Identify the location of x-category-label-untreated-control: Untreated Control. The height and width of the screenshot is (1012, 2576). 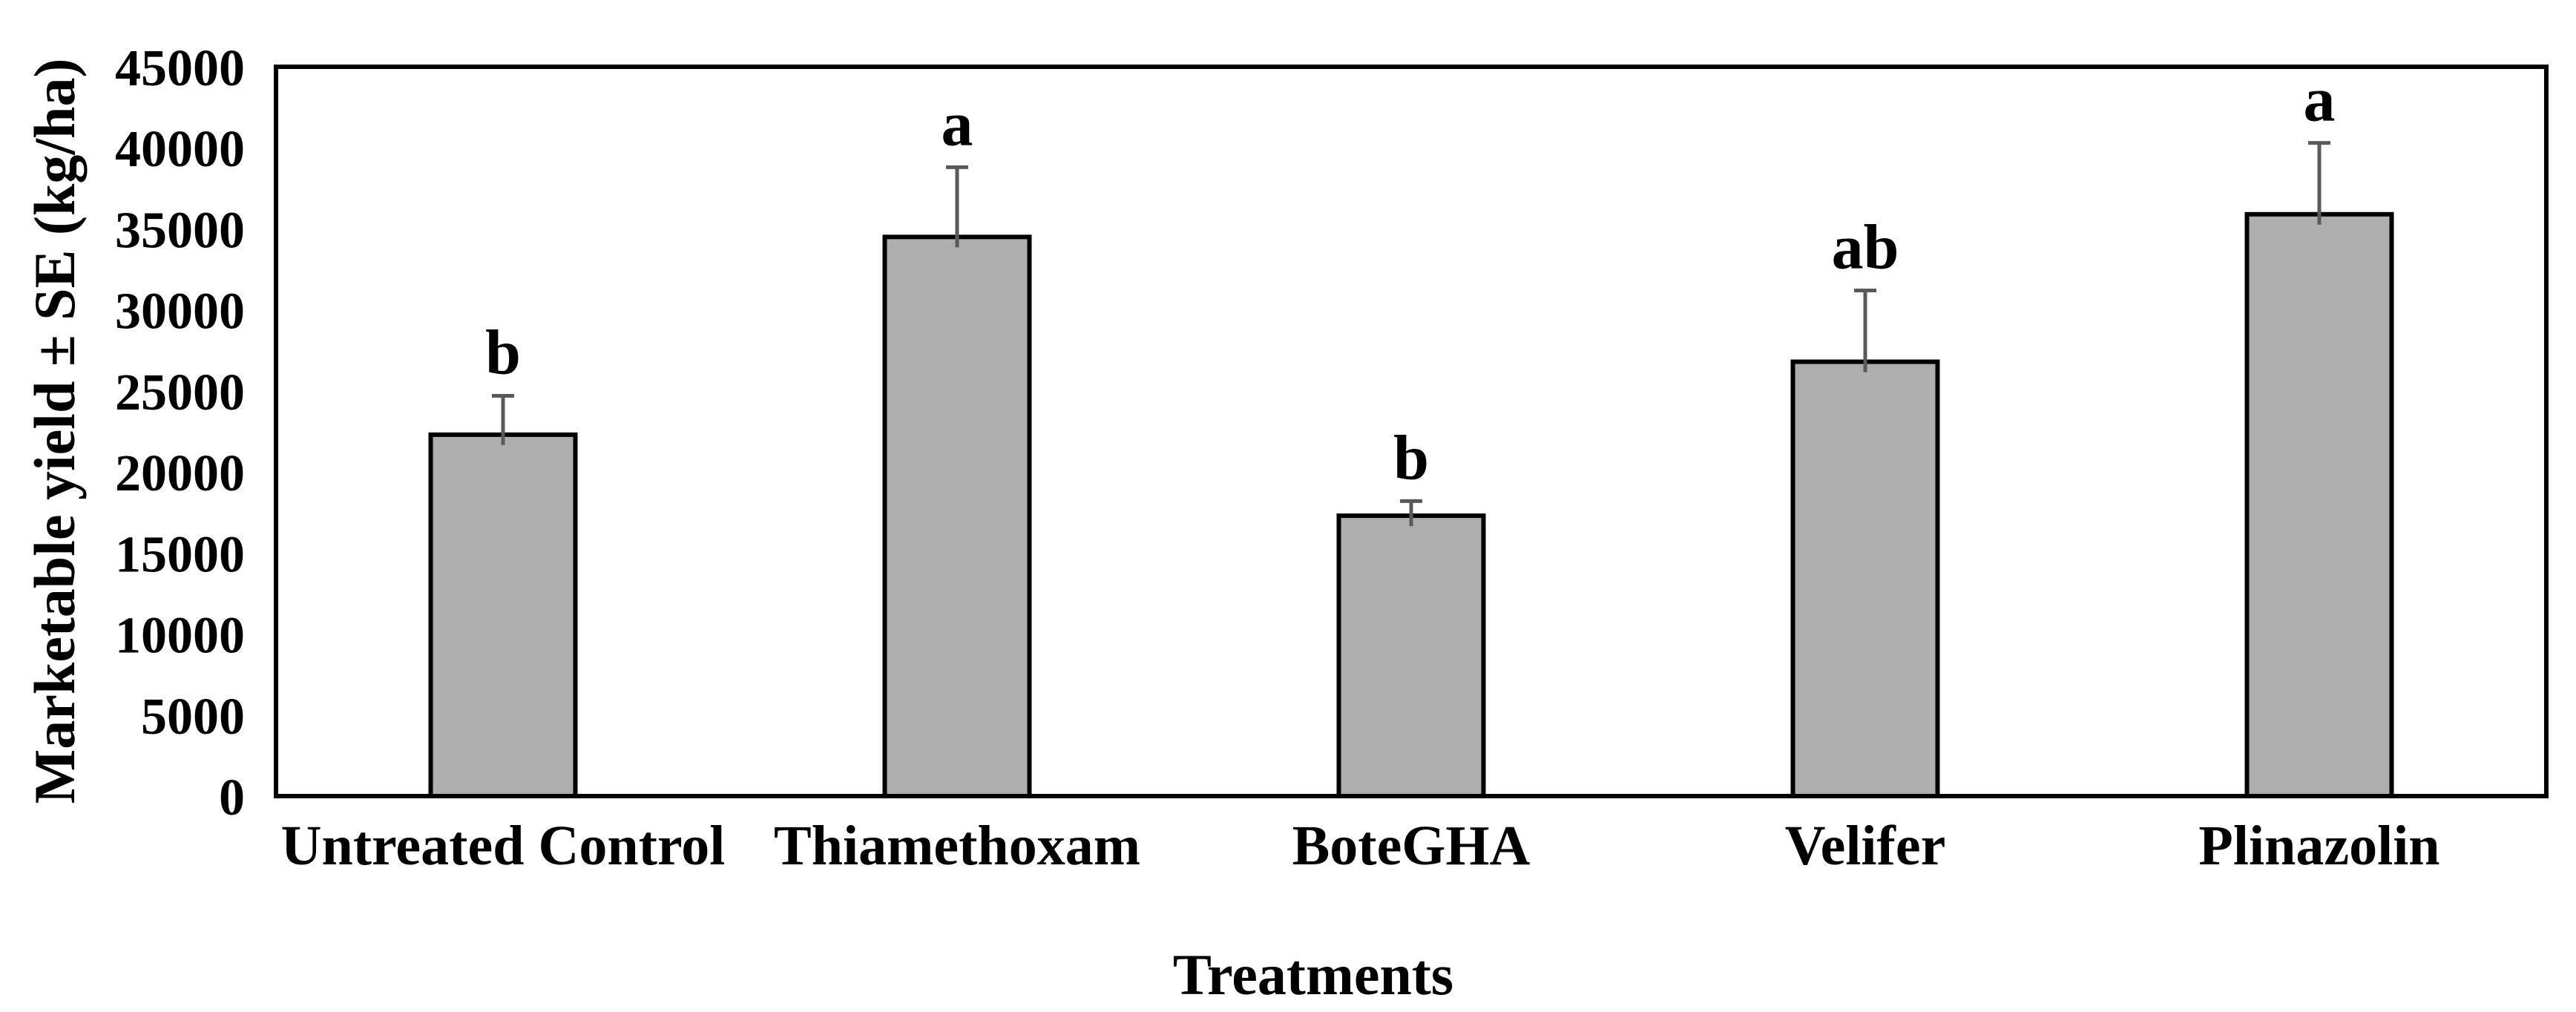
(504, 846).